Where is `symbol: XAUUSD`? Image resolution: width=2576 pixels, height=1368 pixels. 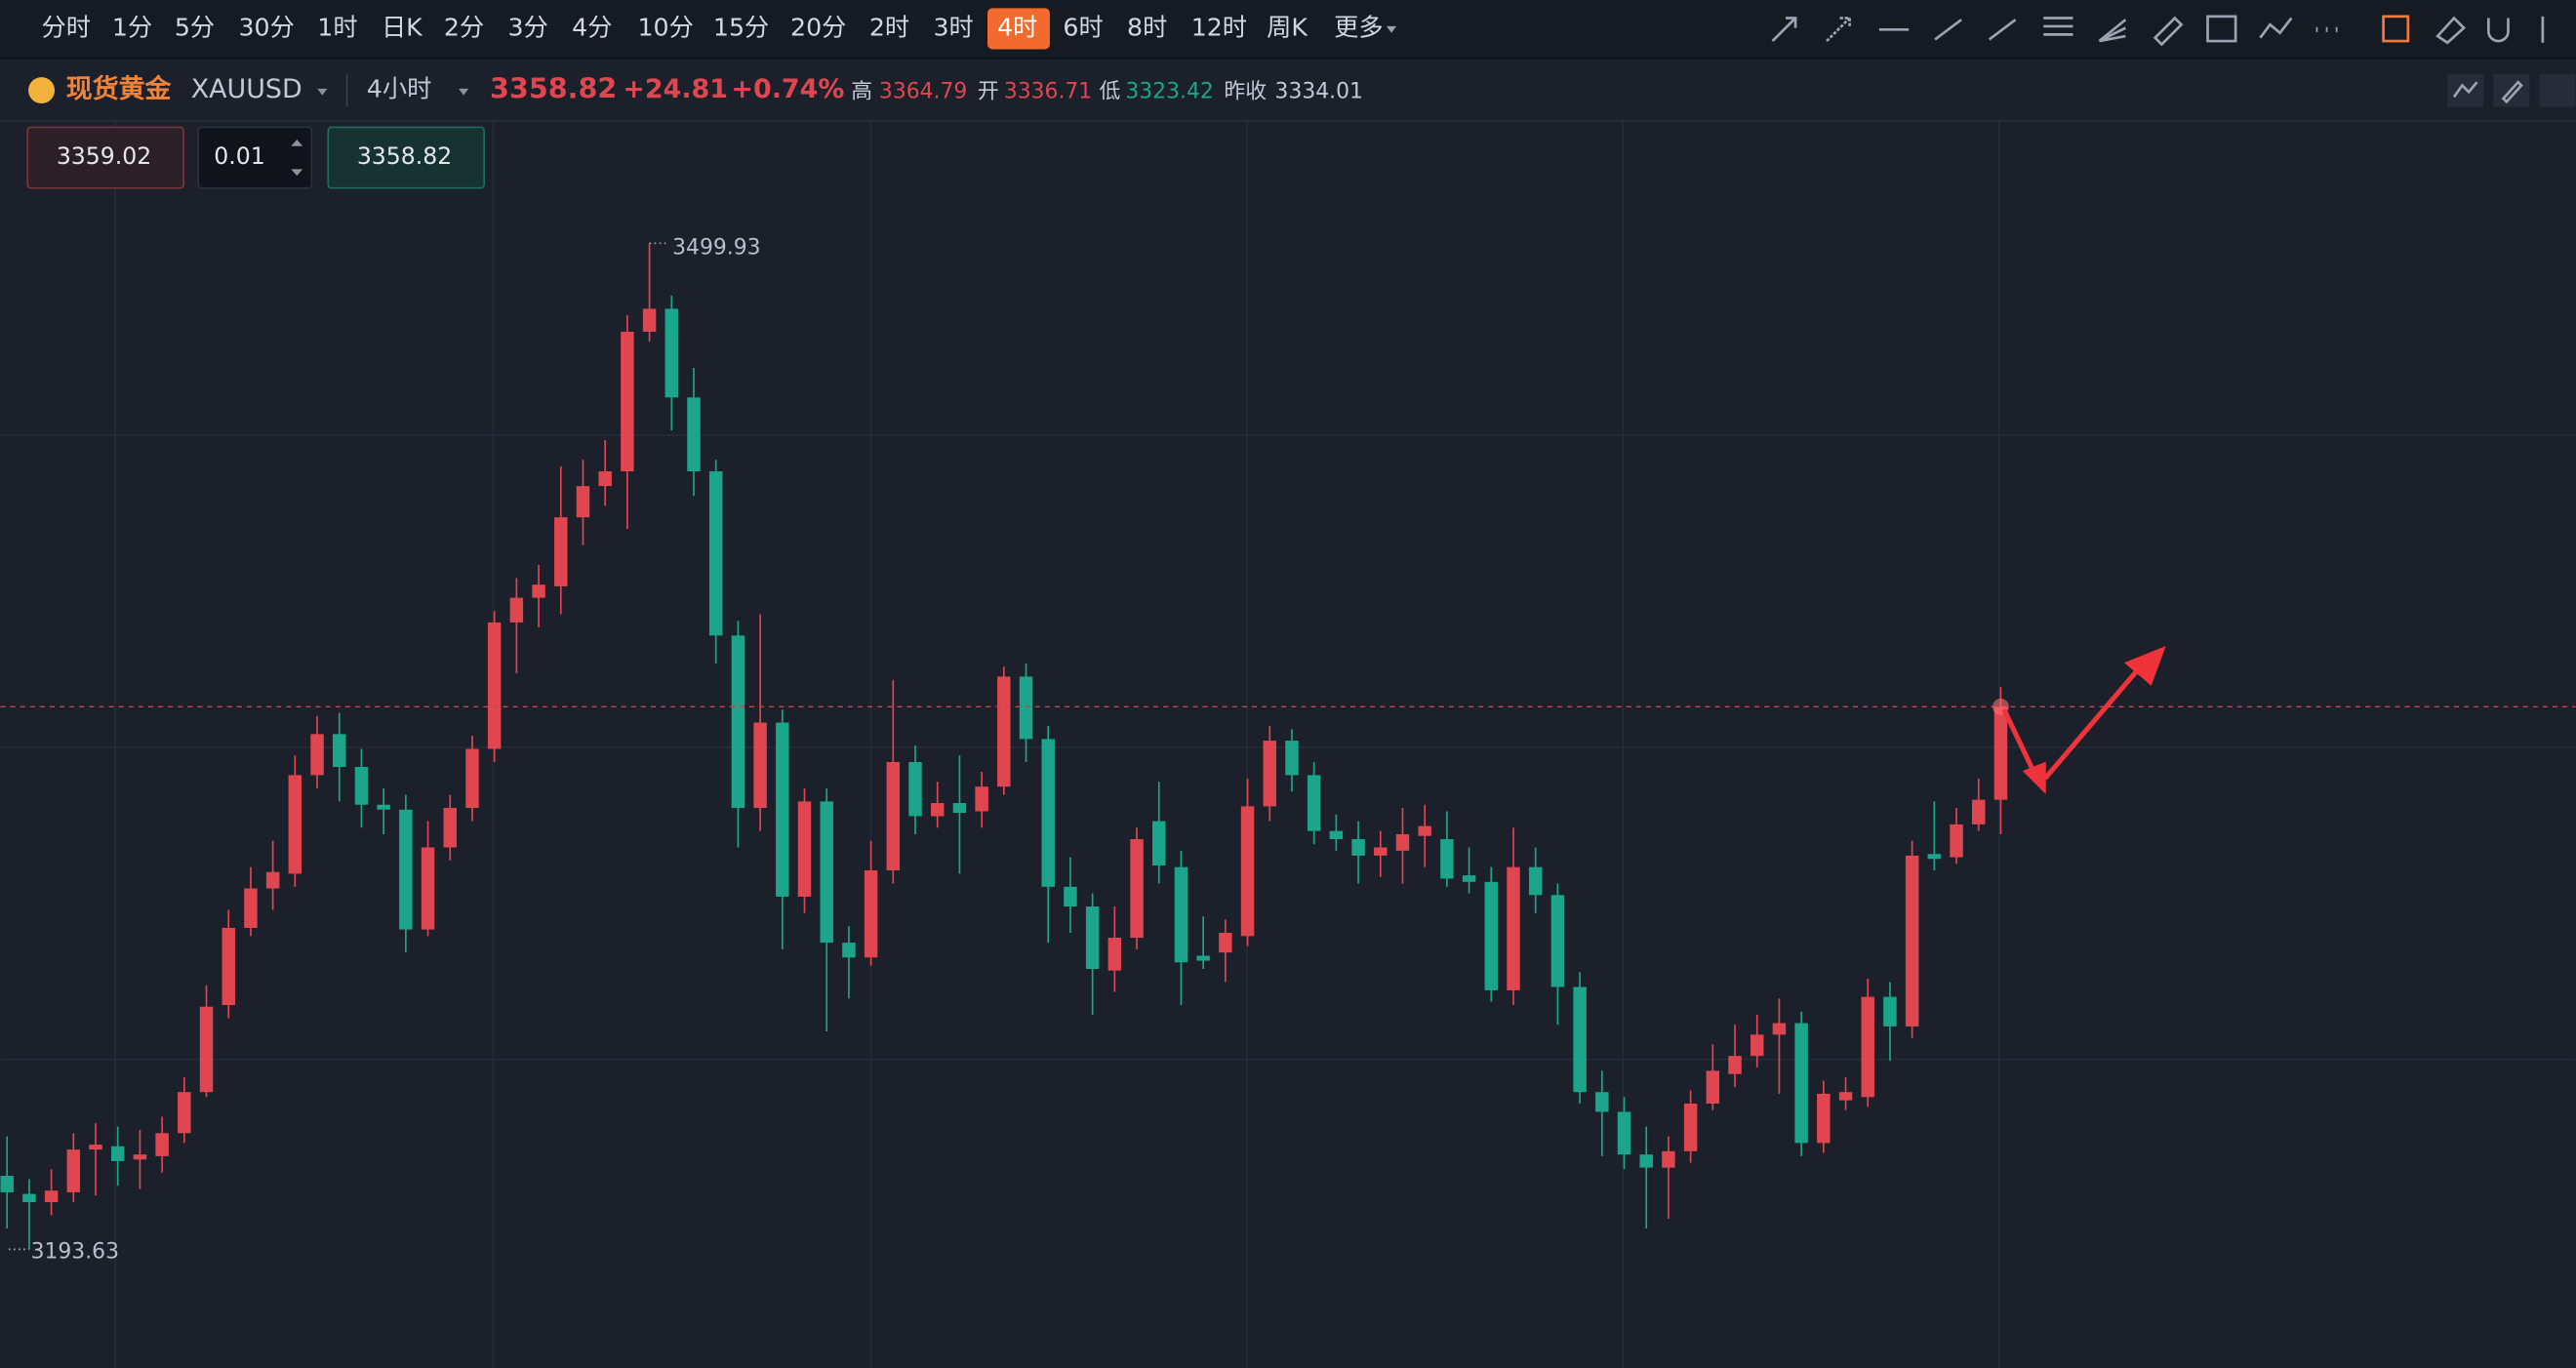 symbol: XAUUSD is located at coordinates (246, 89).